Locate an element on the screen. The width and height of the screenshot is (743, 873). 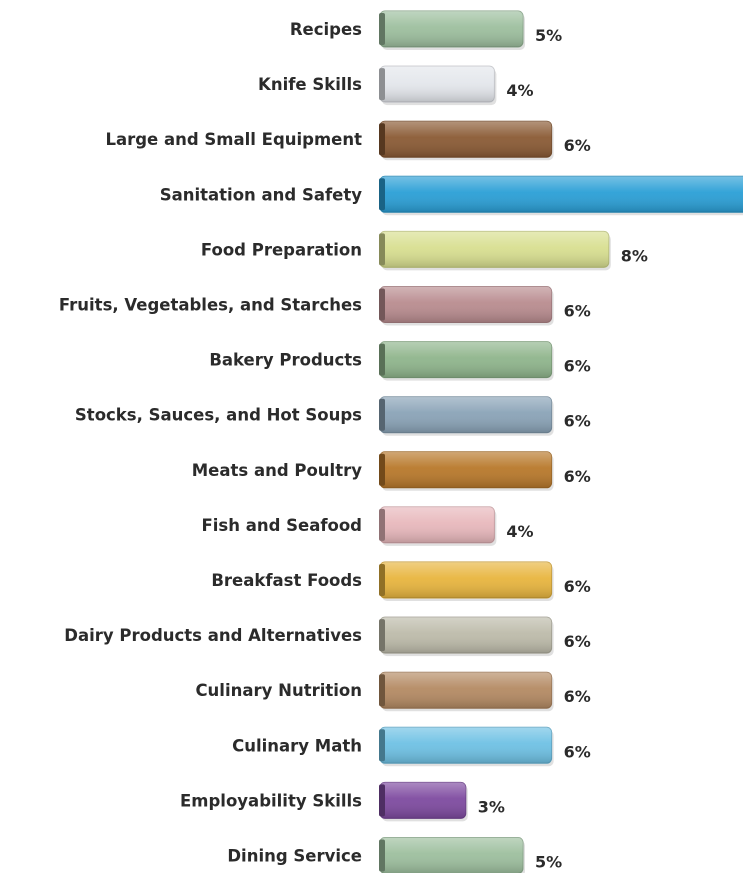
category-label: Bakery Products is located at coordinates (285, 360).